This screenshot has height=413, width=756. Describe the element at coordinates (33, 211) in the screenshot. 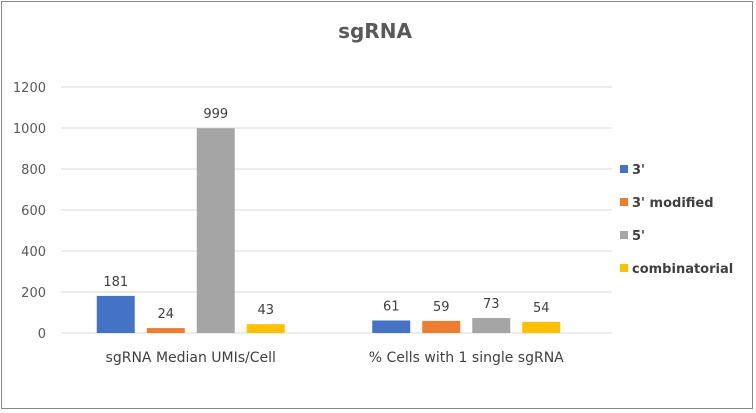

I see `y-tick-label: 600` at that location.